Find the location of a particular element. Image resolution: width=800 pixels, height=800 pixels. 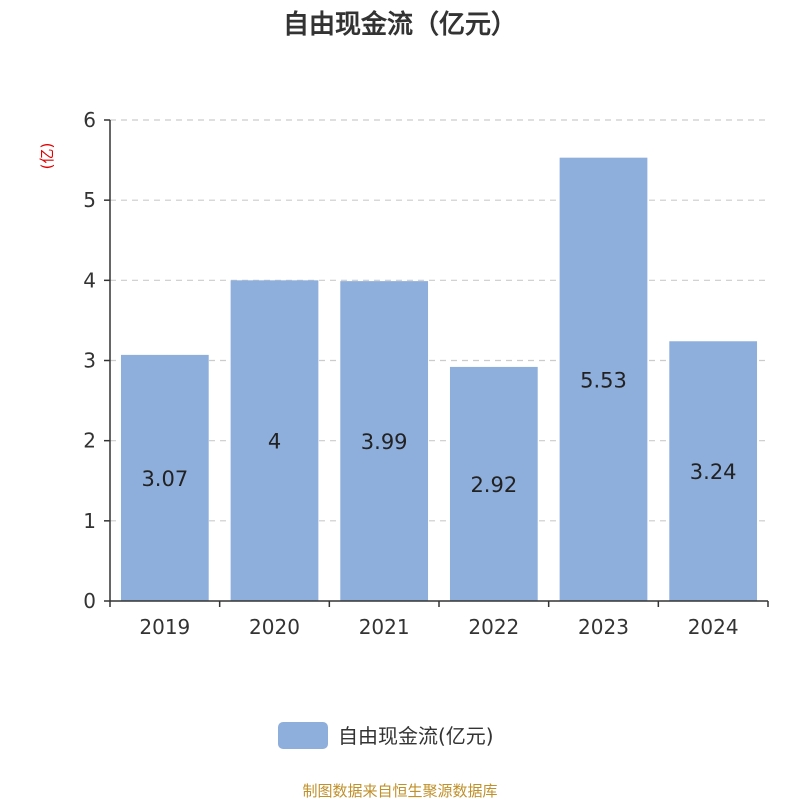

bar-2023 is located at coordinates (603, 379).